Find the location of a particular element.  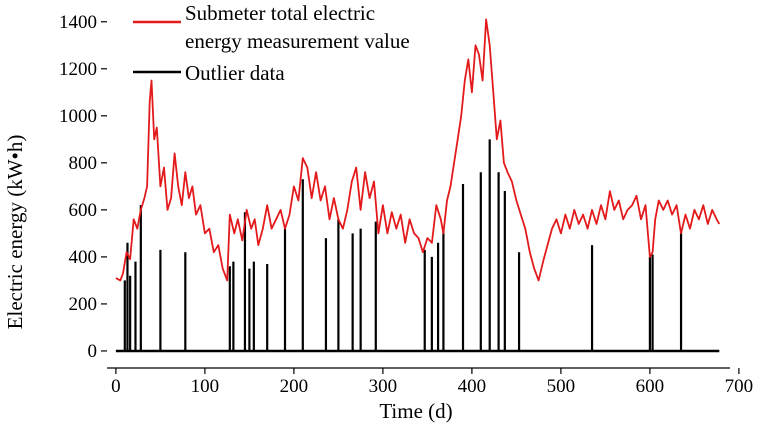

x-tick-label: 600 is located at coordinates (650, 386).